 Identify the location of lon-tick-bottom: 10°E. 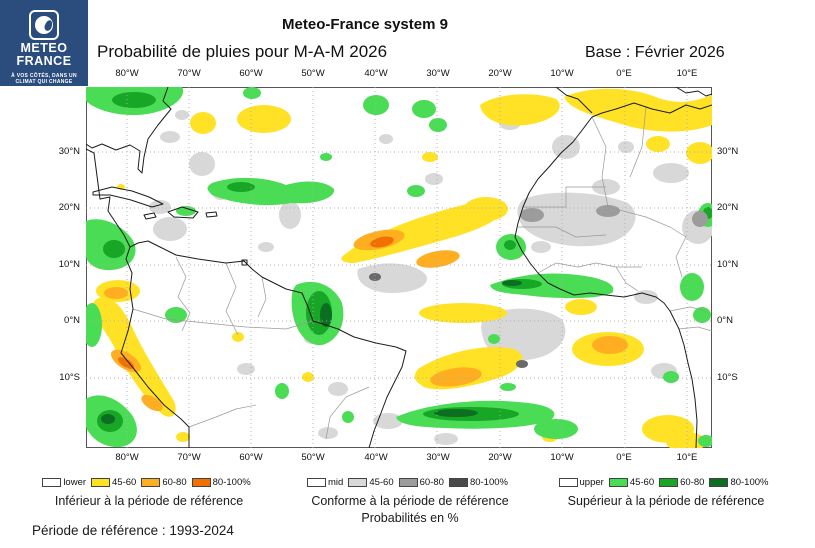
(687, 457).